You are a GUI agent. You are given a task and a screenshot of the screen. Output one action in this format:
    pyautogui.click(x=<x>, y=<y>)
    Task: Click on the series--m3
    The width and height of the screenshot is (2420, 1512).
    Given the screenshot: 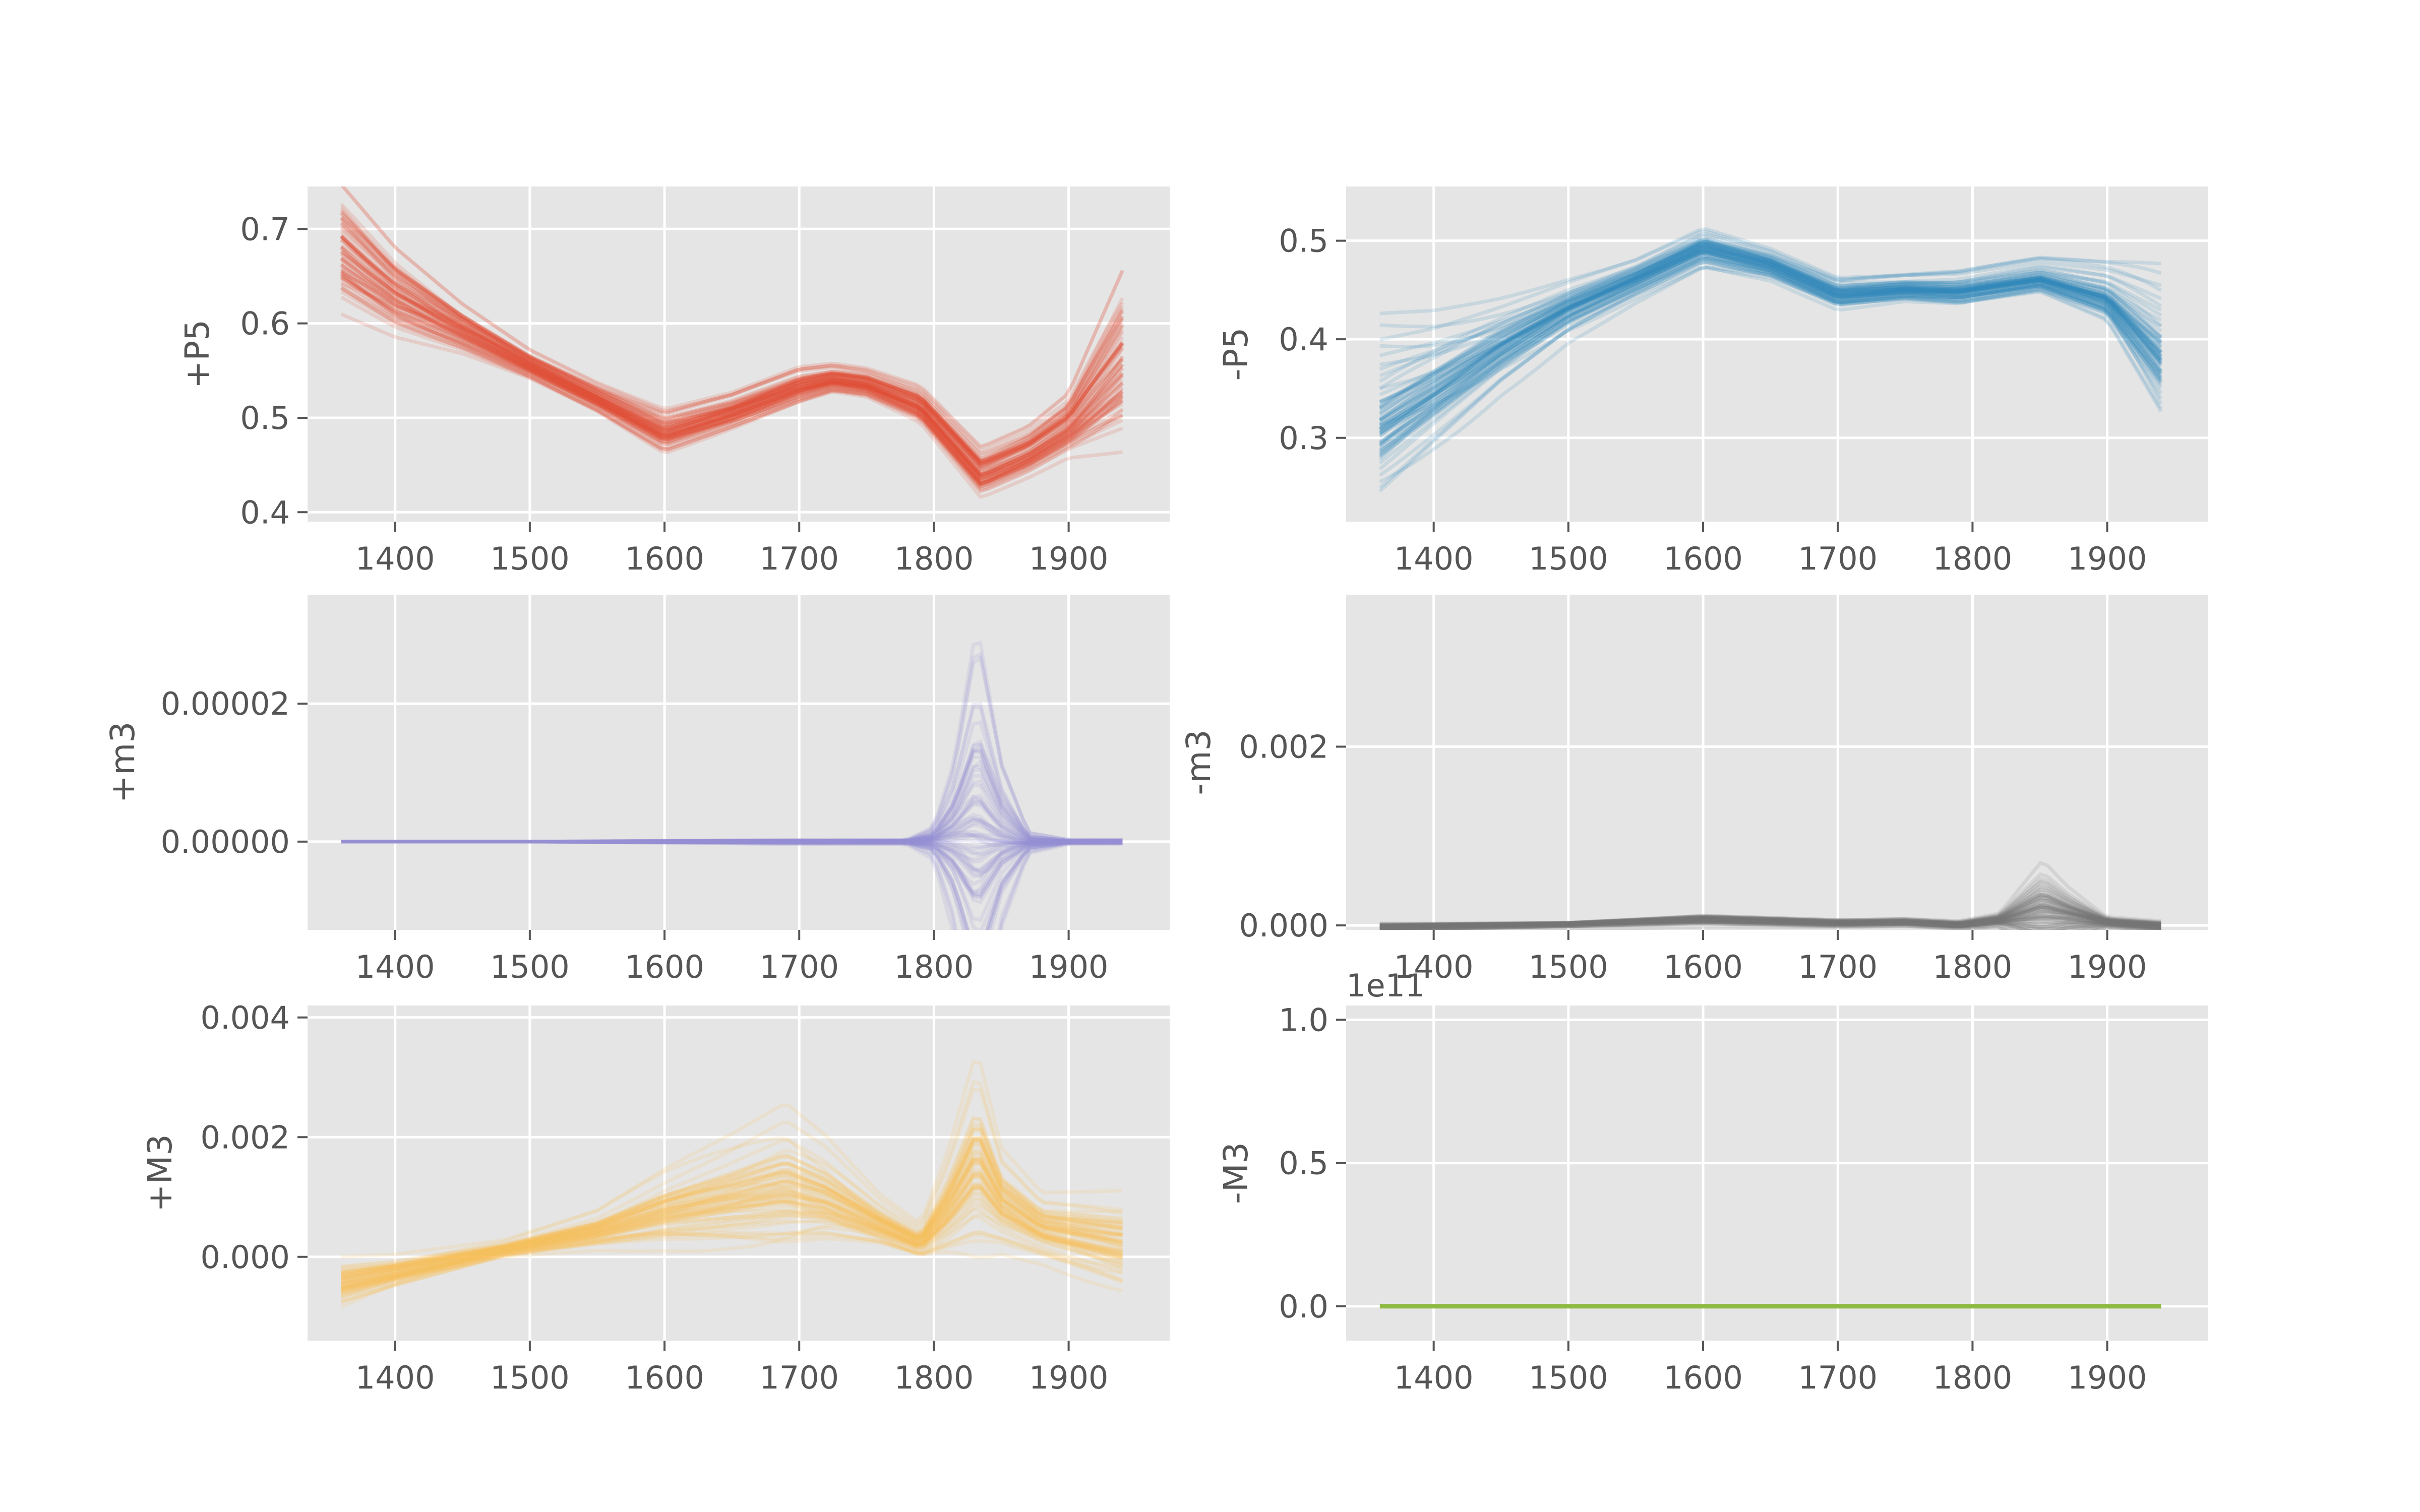 What is the action you would take?
    pyautogui.click(x=1770, y=896)
    